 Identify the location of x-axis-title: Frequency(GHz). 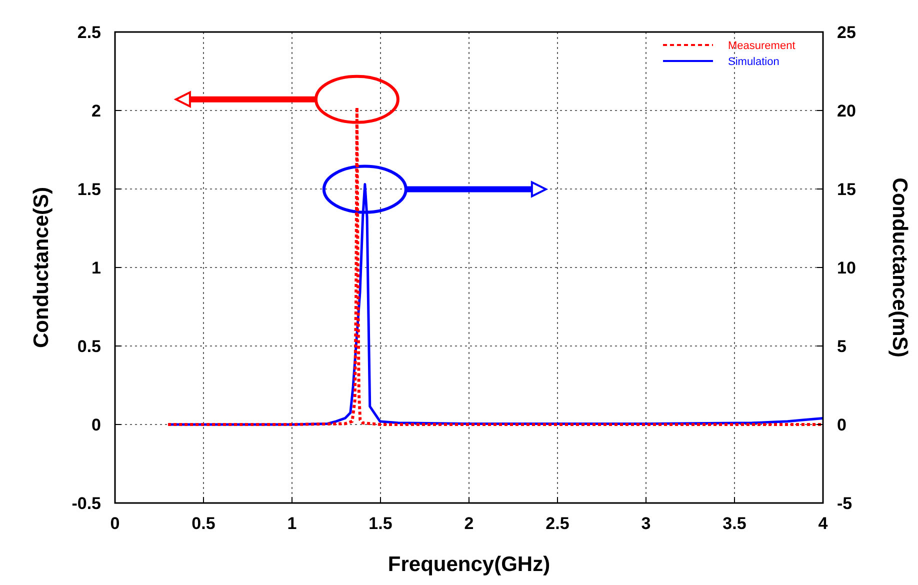
(469, 564).